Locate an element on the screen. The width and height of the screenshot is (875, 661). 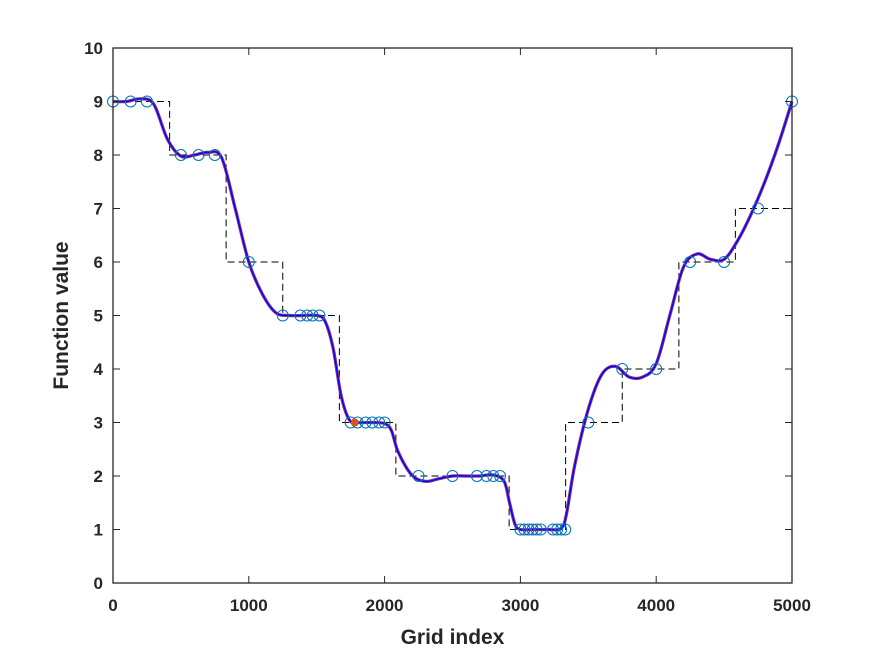
y-tick-label: 2 is located at coordinates (98, 476).